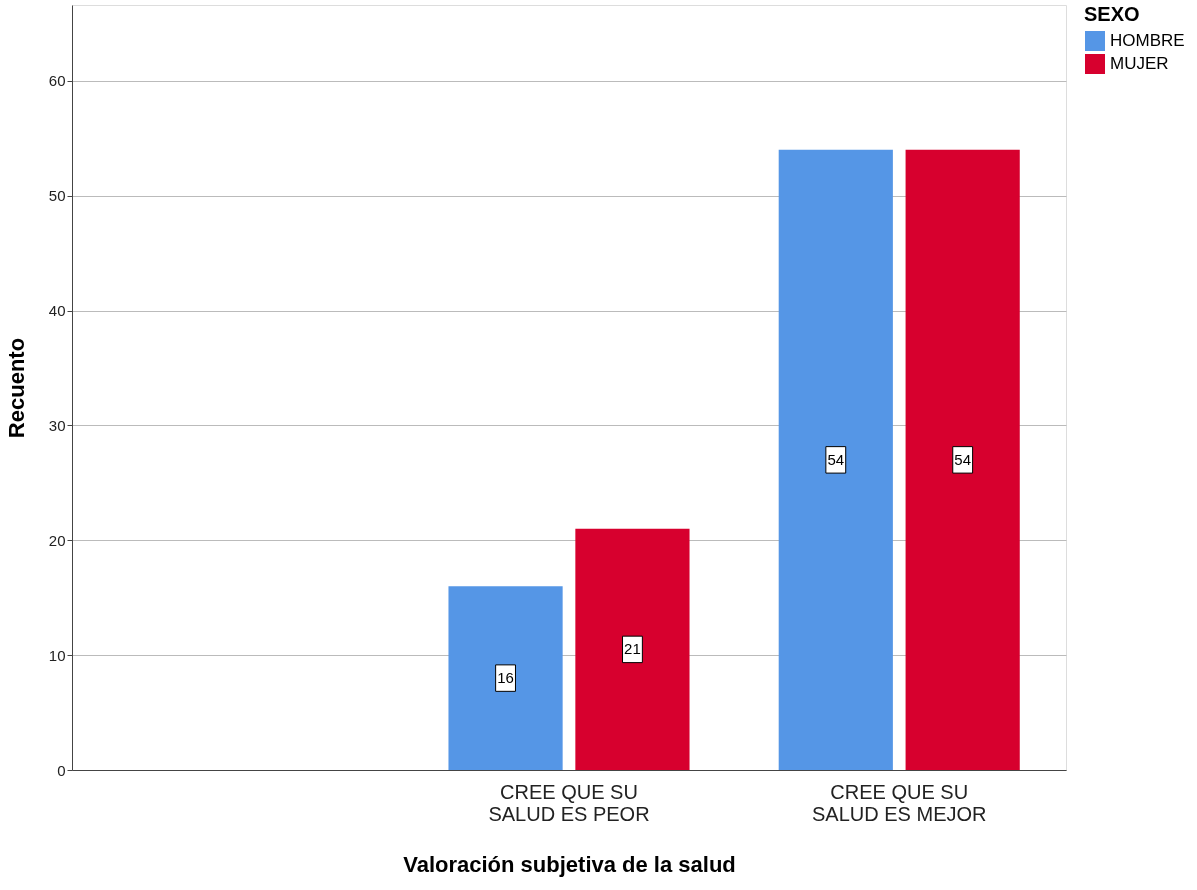  I want to click on legend-label: HOMBRE, so click(1147, 40).